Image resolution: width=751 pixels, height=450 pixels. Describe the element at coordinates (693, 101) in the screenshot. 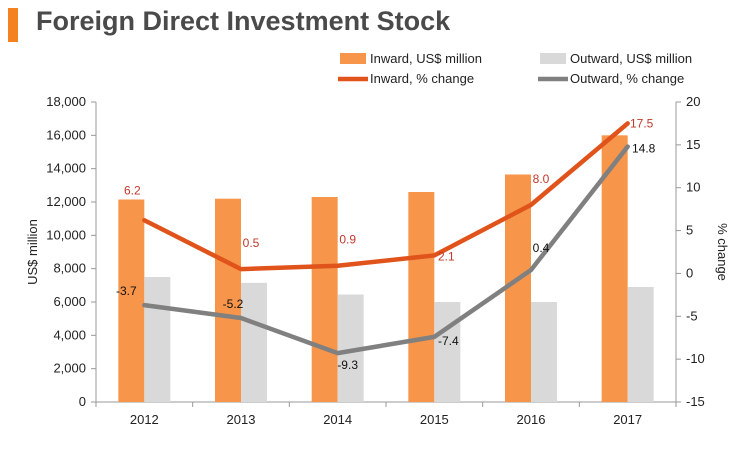

I see `y2-tick-label: 20` at that location.